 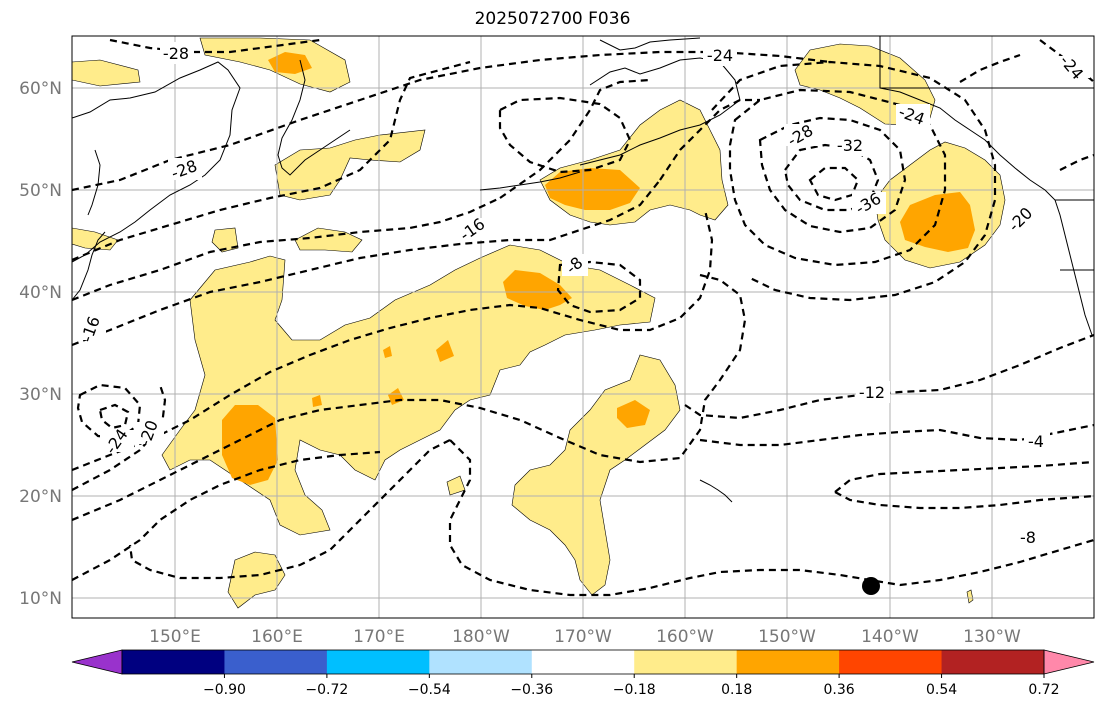 What do you see at coordinates (575, 265) in the screenshot?
I see `contour-label: -8` at bounding box center [575, 265].